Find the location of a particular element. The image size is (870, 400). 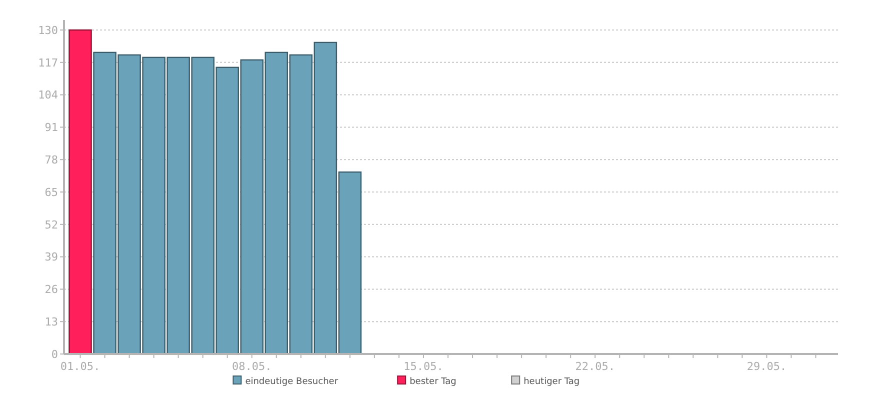

y-tick-label: 65 is located at coordinates (51, 192).